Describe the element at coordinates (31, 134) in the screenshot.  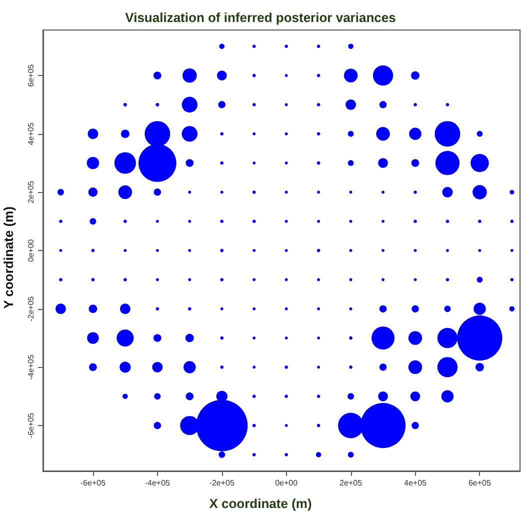
I see `y-tick-label: 4e+05` at that location.